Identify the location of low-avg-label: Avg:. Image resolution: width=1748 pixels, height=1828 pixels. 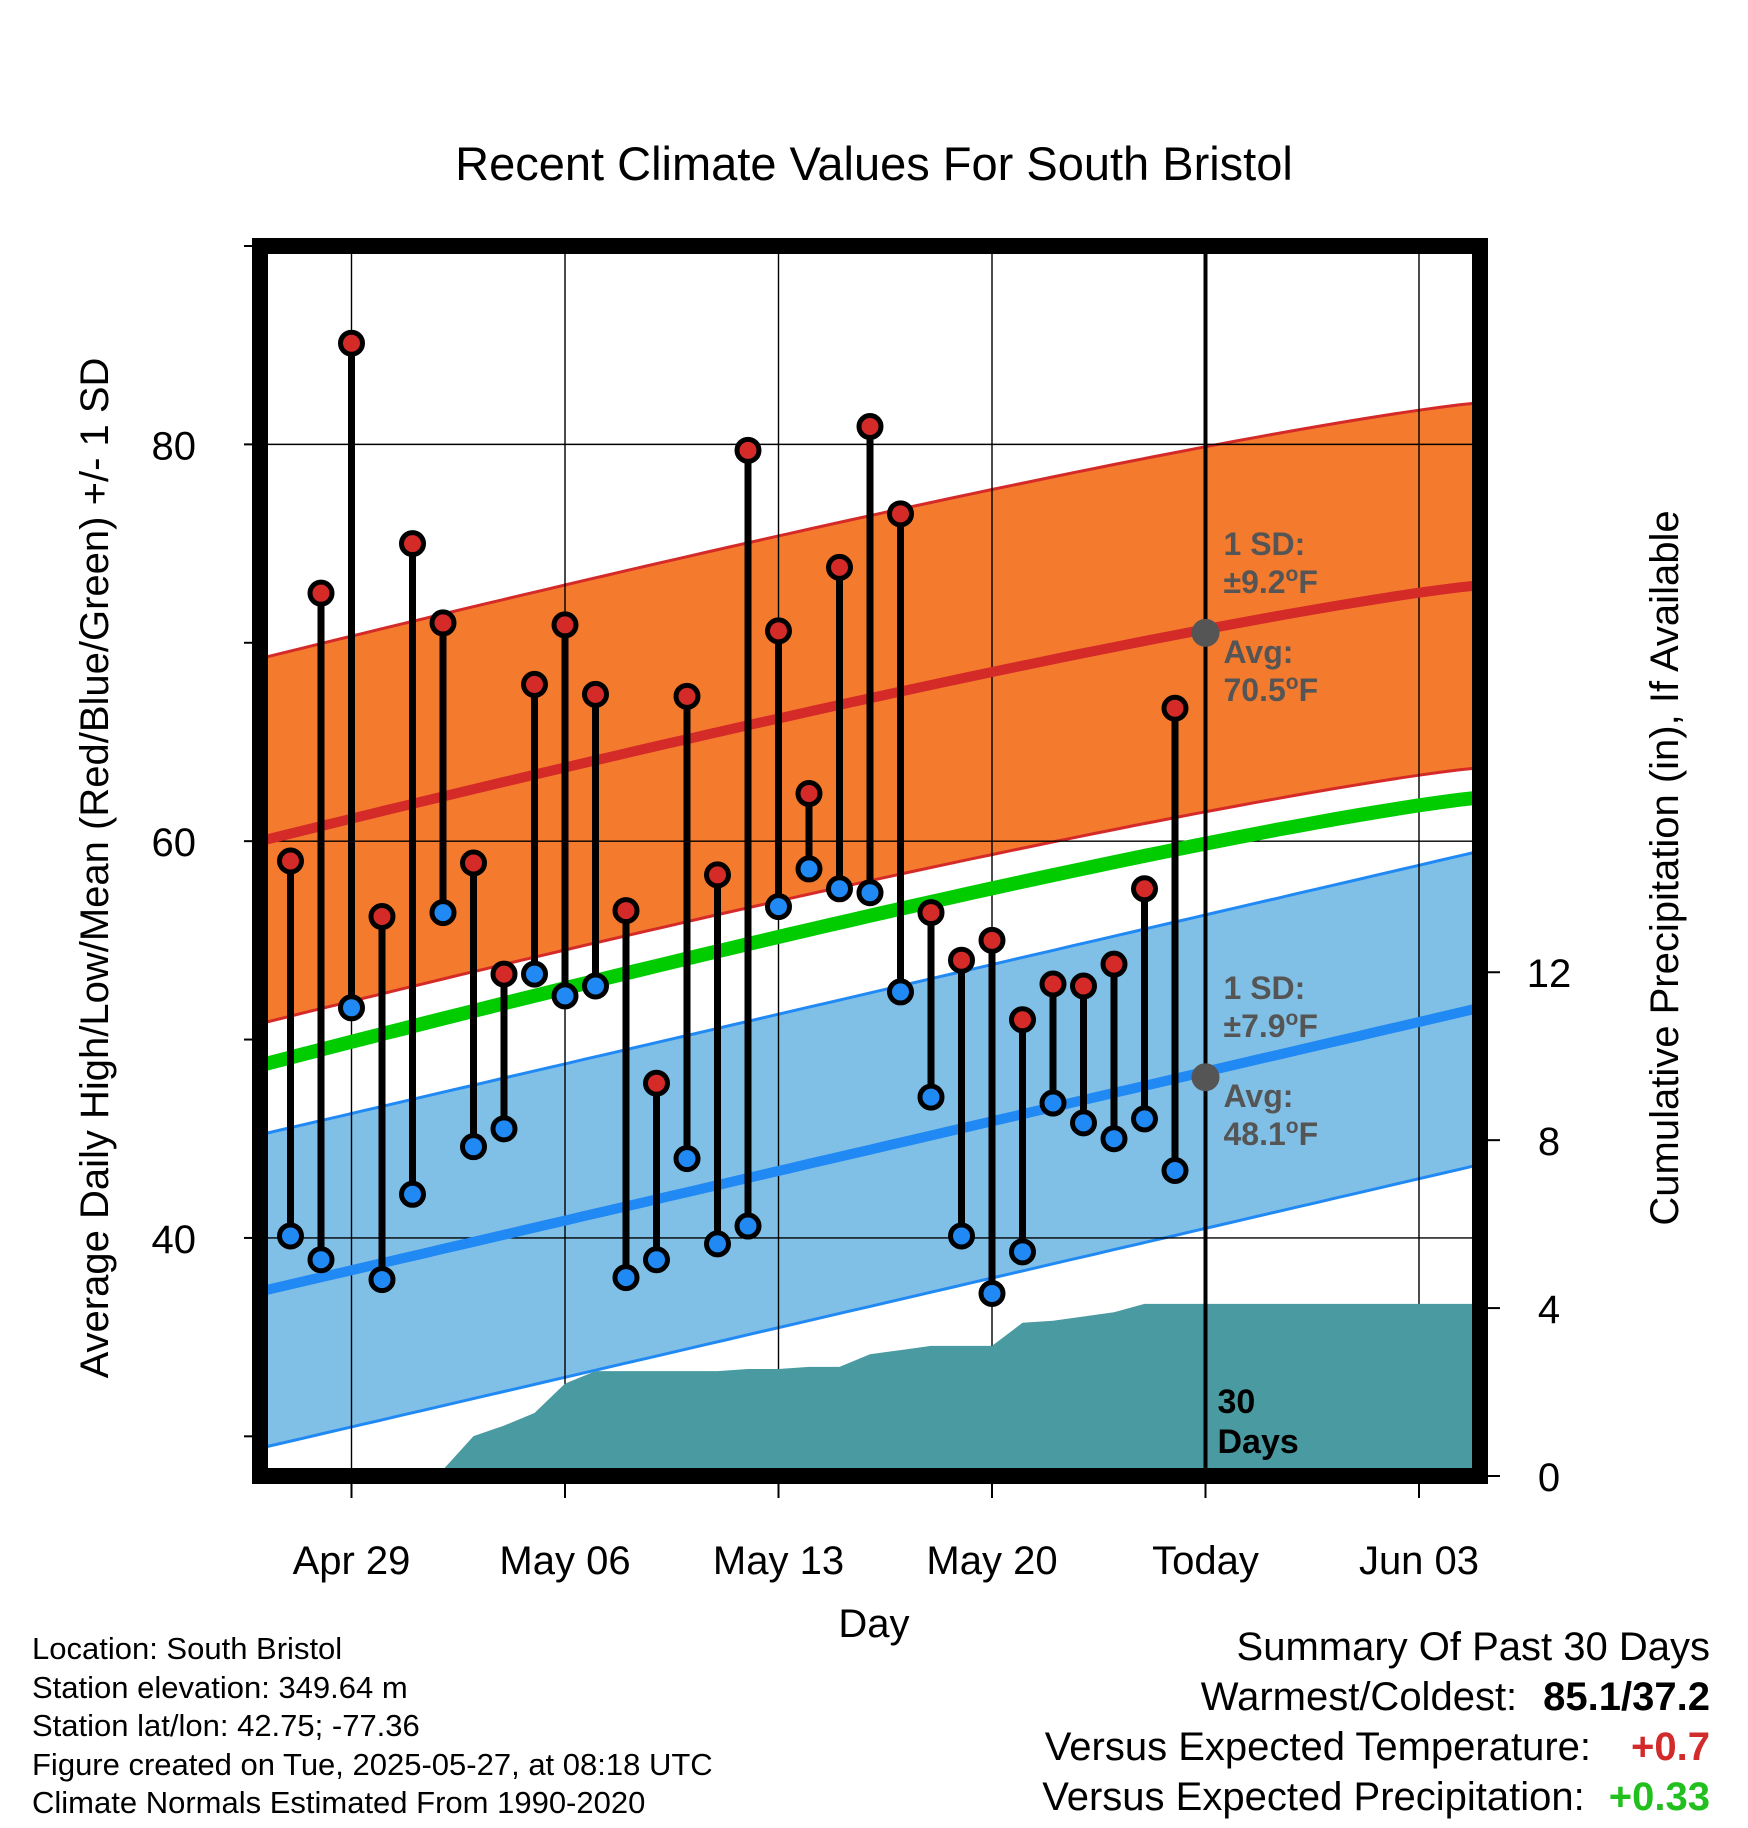
(1259, 1096).